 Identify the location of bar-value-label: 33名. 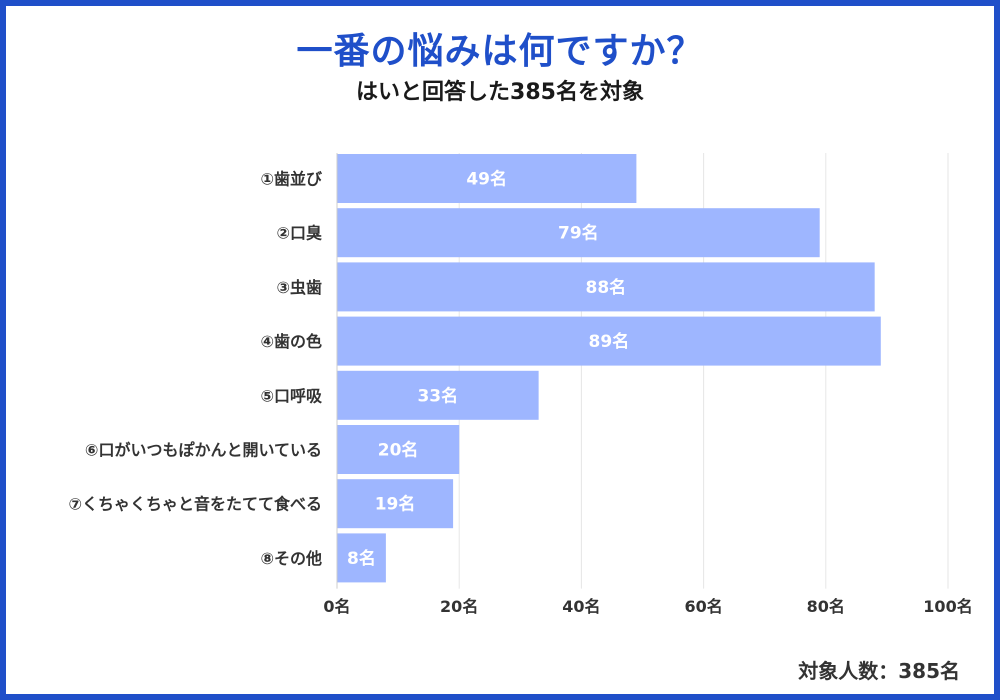
(437, 395).